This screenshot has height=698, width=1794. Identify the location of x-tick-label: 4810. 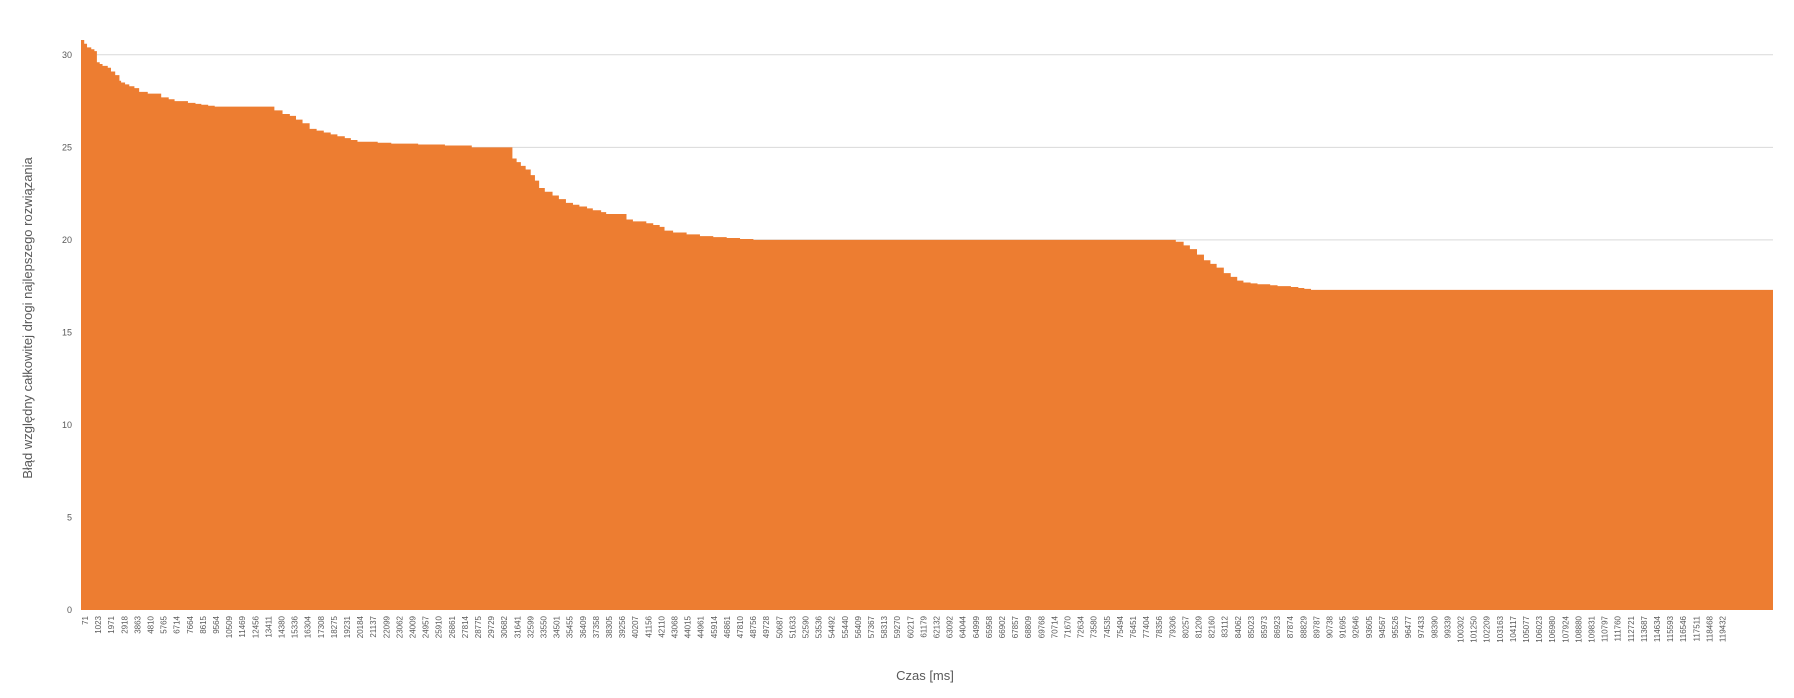
(151, 624).